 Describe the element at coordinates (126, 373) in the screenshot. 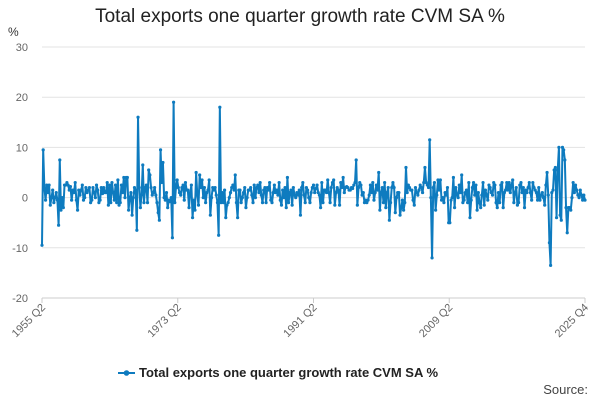

I see `legend-dot-swatch` at that location.